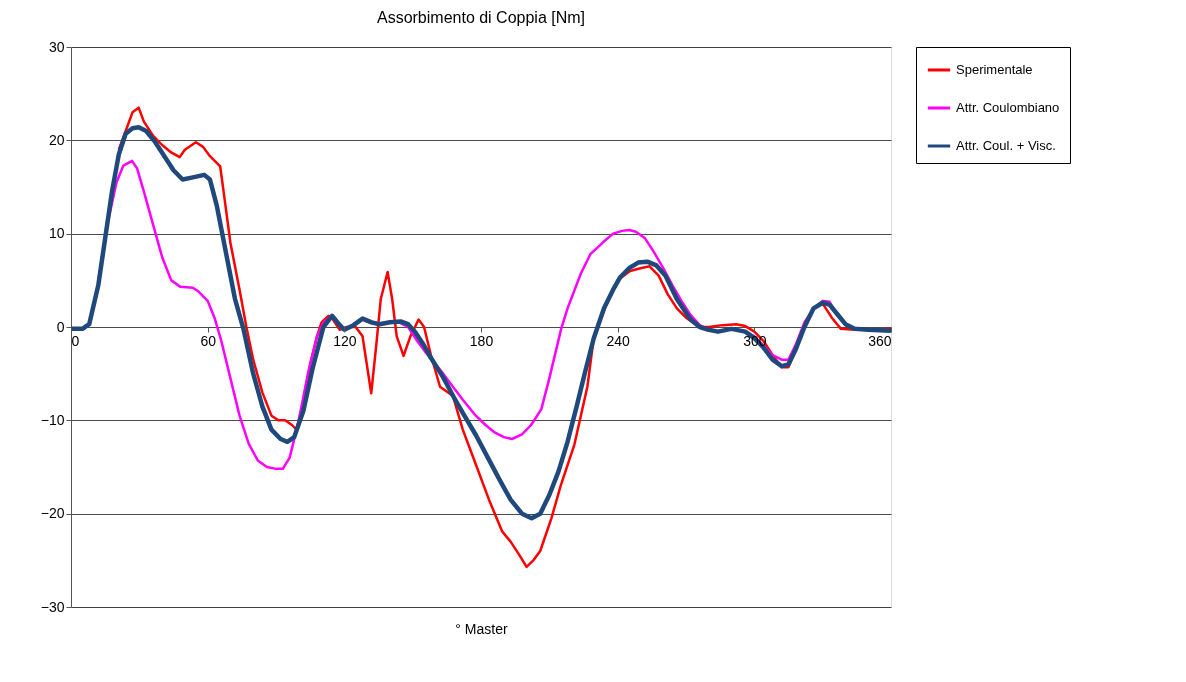  I want to click on x-tick-label: 0, so click(75, 340).